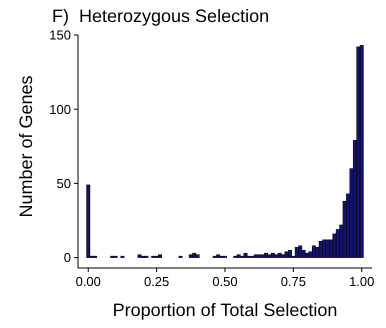  Describe the element at coordinates (361, 281) in the screenshot. I see `x-tick-label: 1.00` at that location.